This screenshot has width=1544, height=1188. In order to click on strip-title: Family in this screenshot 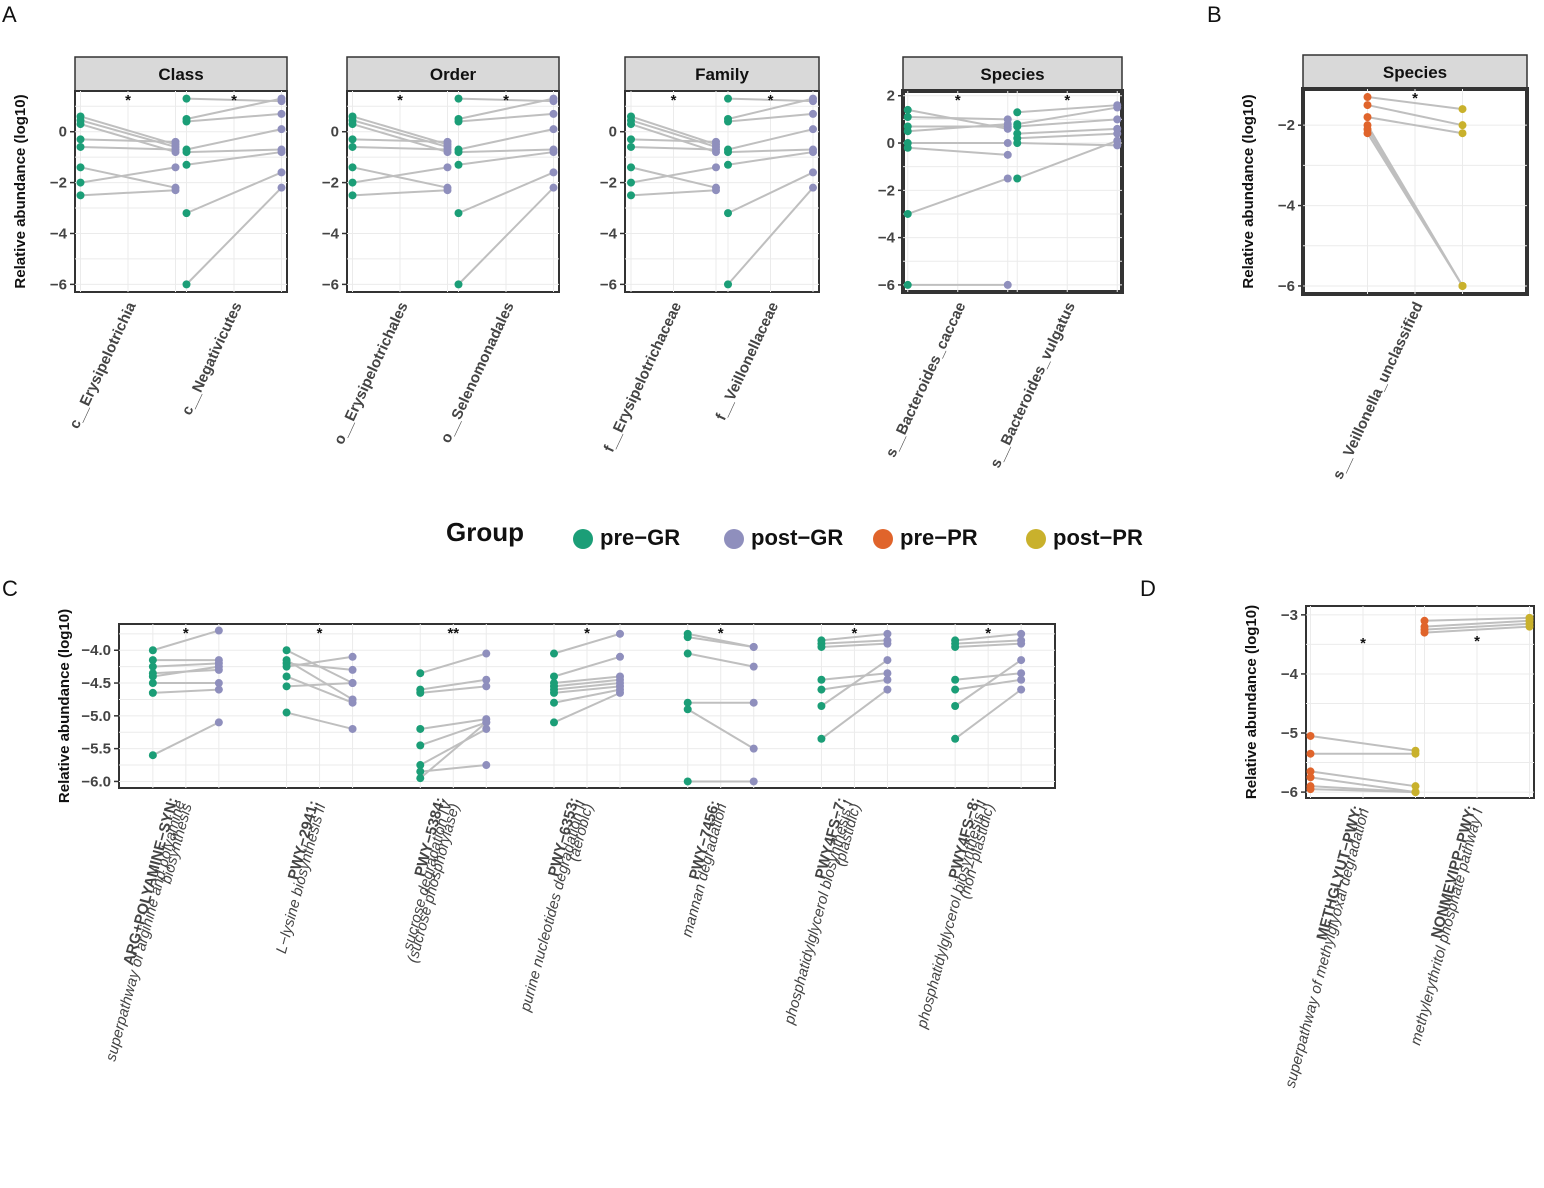, I will do `click(722, 74)`.